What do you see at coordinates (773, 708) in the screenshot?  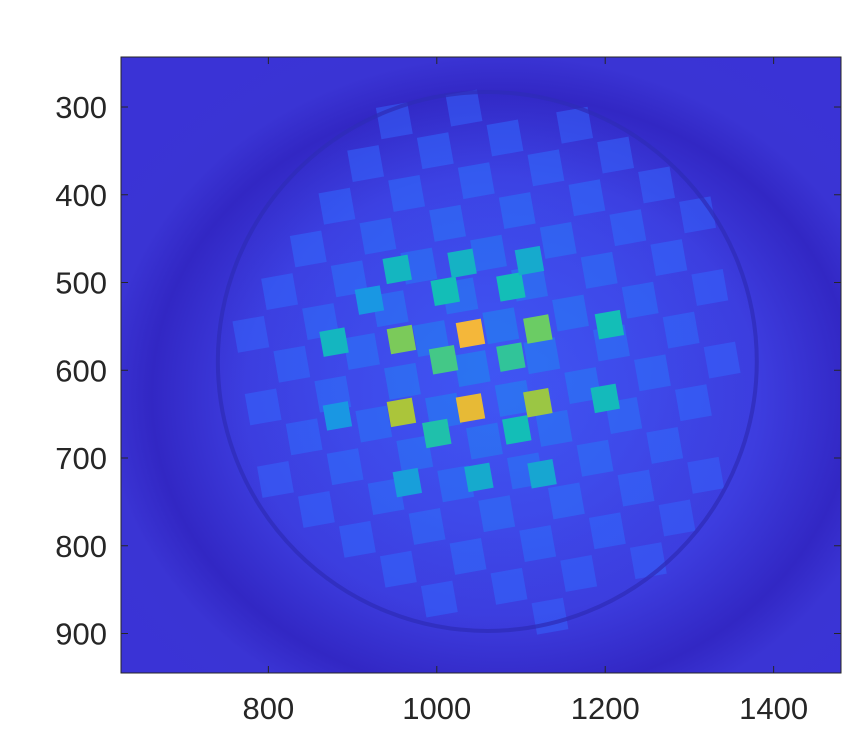 I see `x-tick-label: 1400` at bounding box center [773, 708].